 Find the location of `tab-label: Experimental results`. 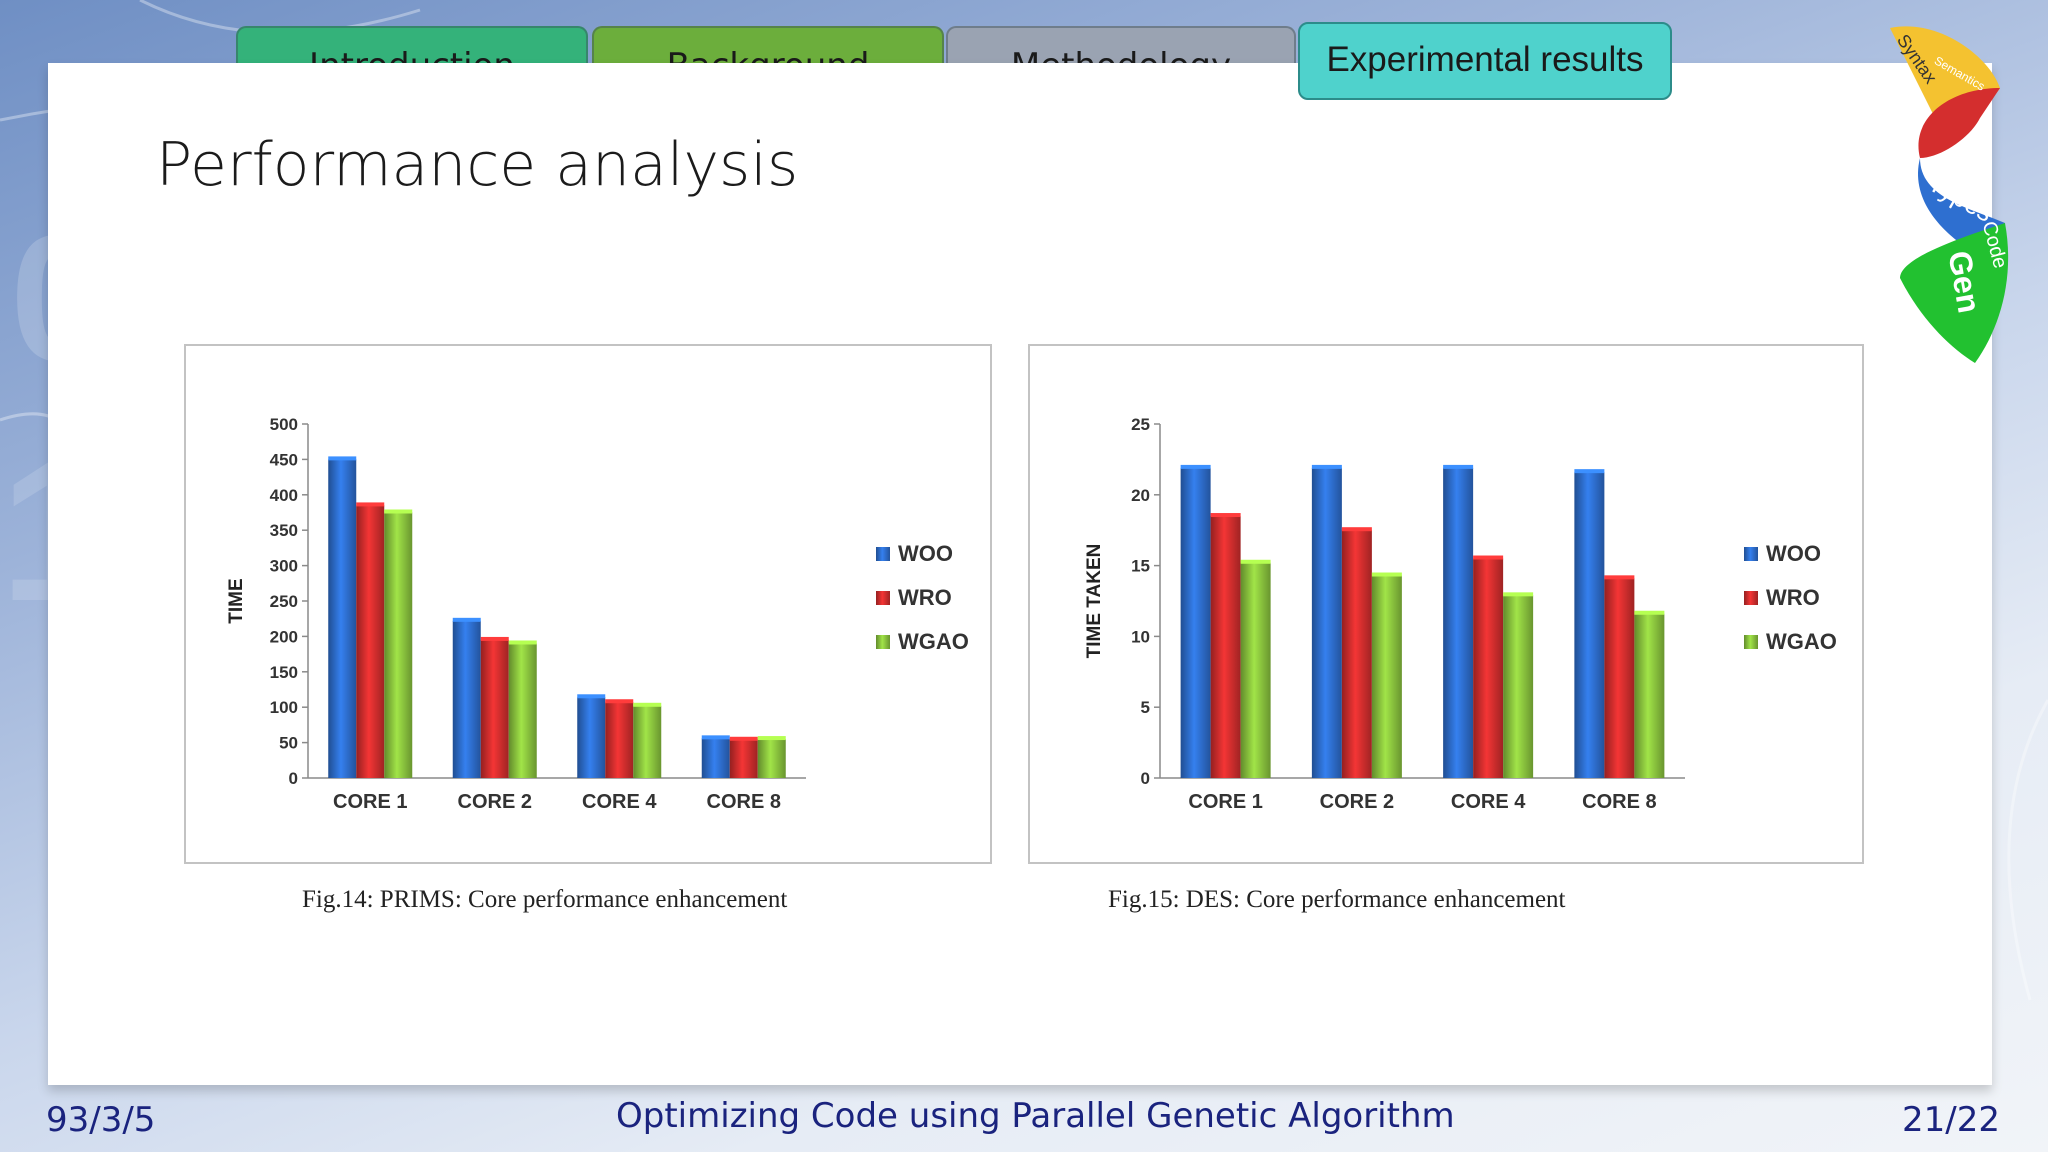

tab-label: Experimental results is located at coordinates (1485, 59).